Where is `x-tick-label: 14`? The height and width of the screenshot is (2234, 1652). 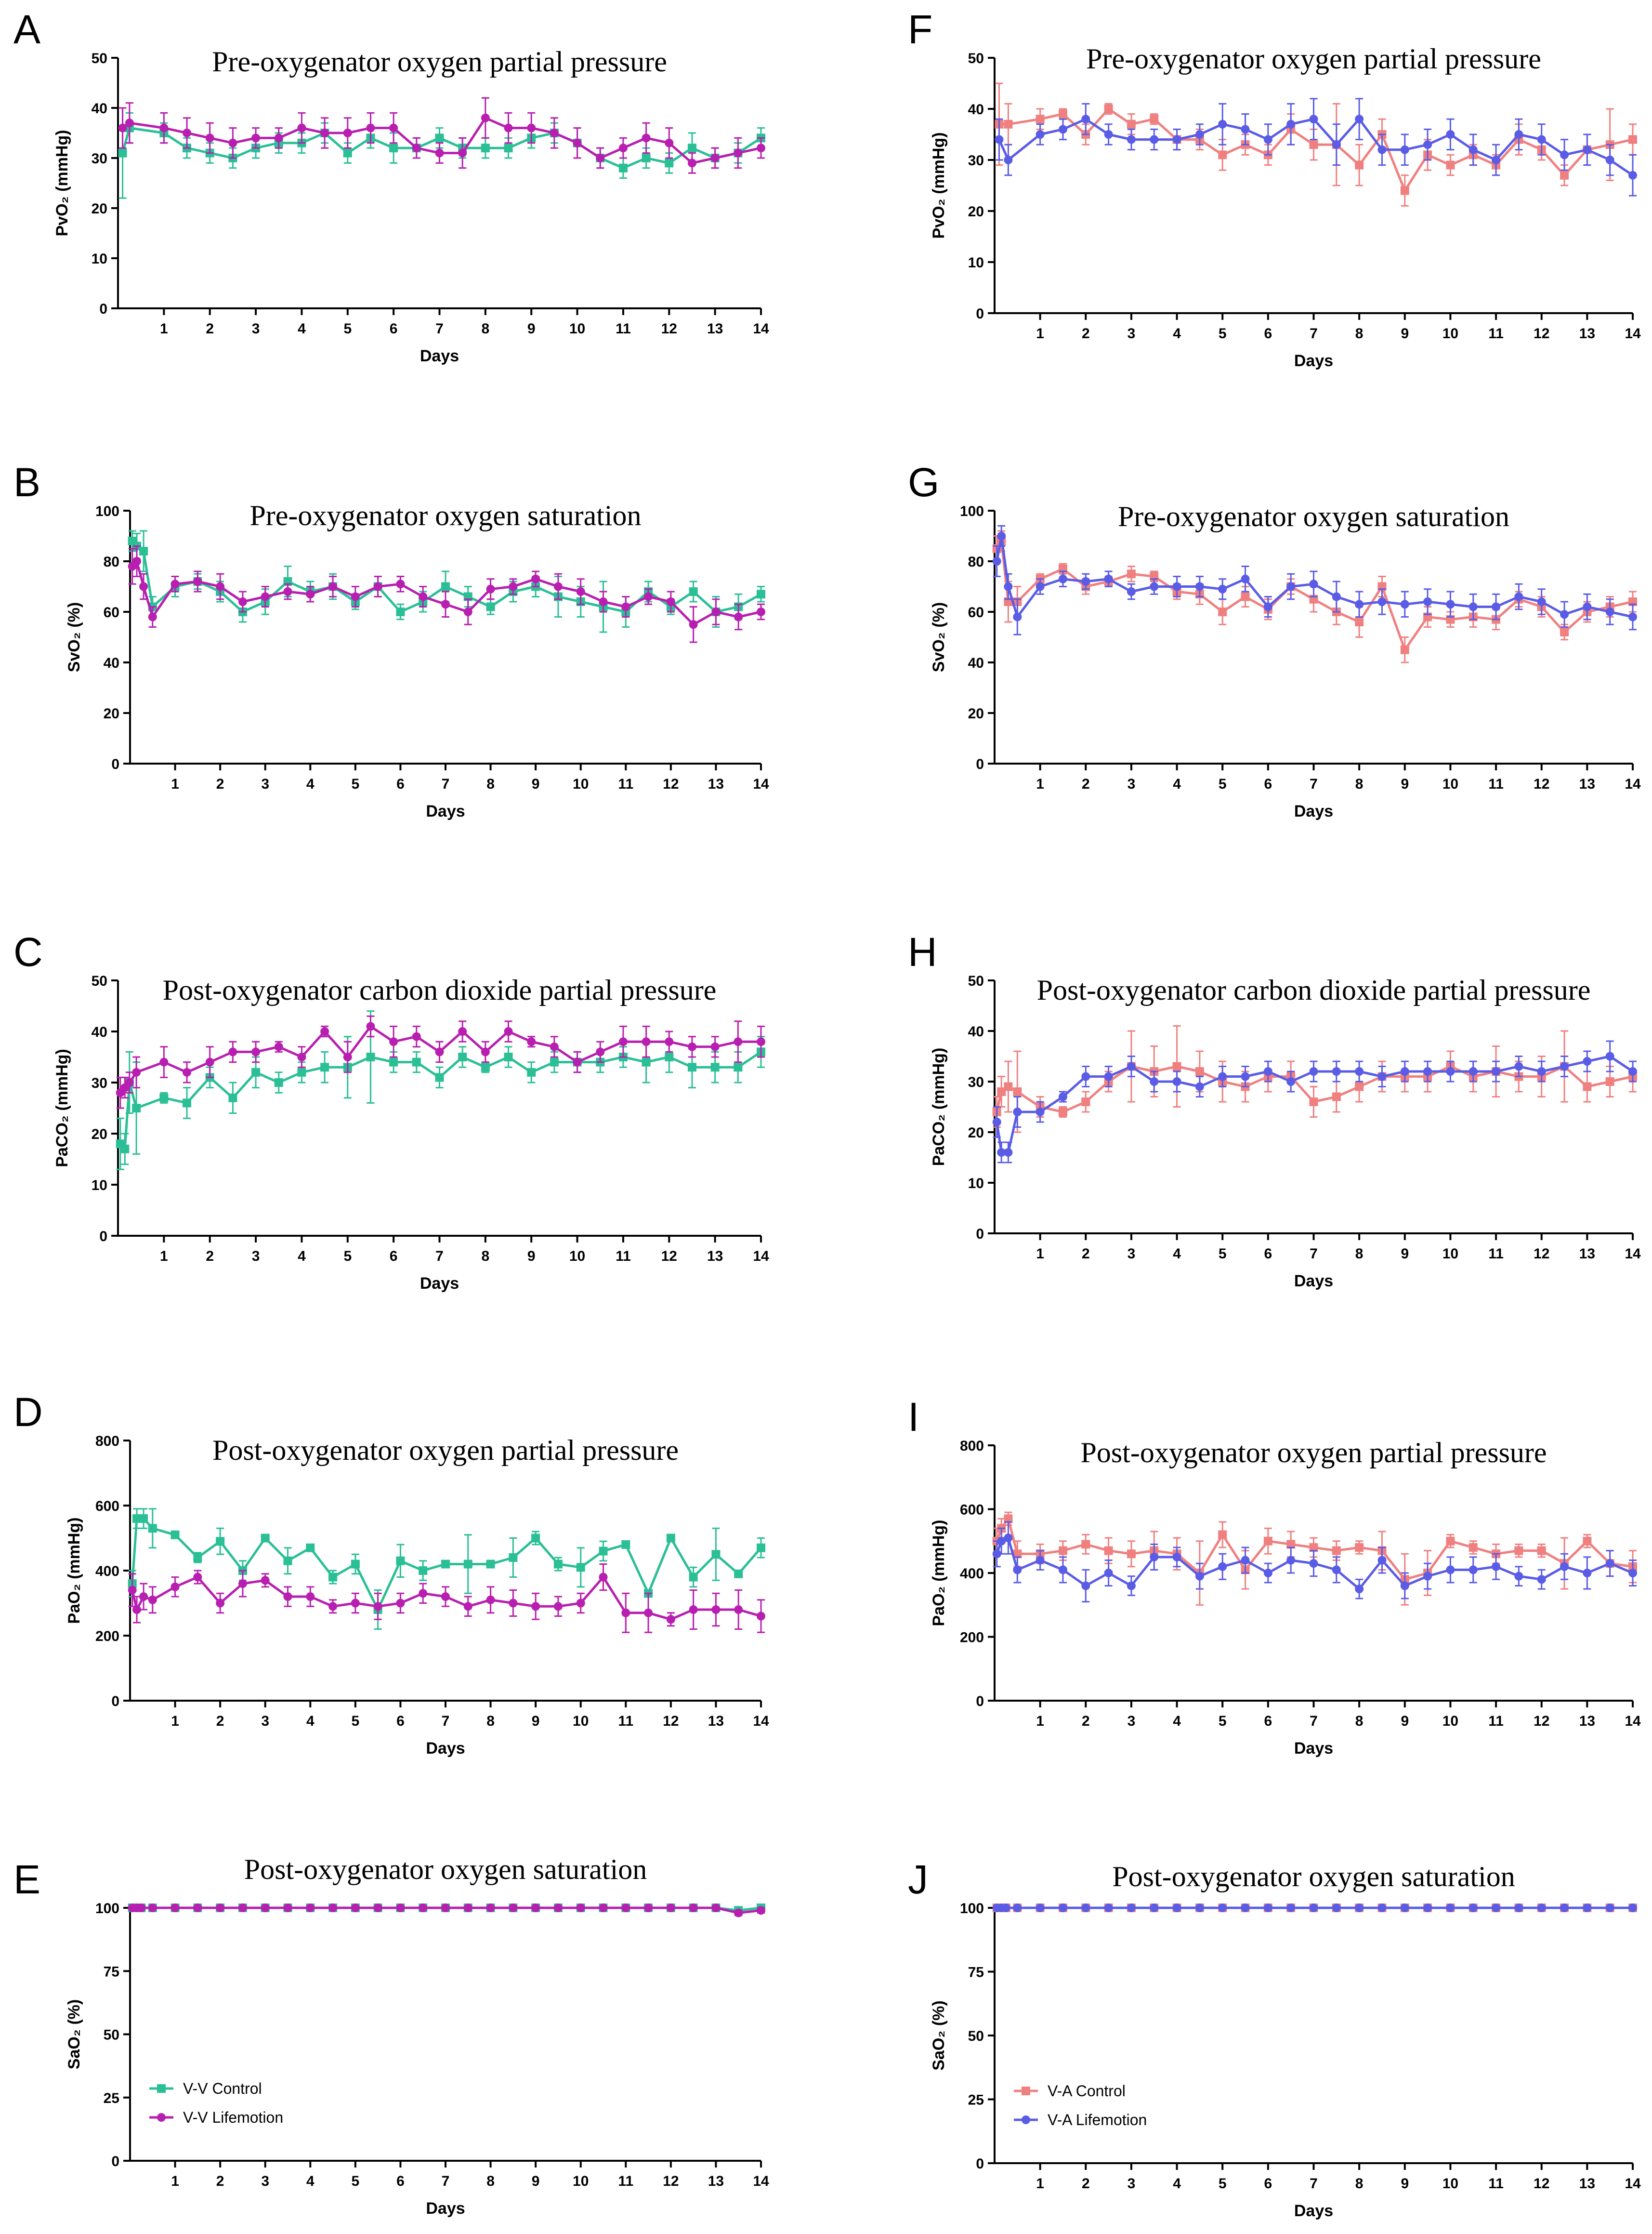 x-tick-label: 14 is located at coordinates (1633, 1254).